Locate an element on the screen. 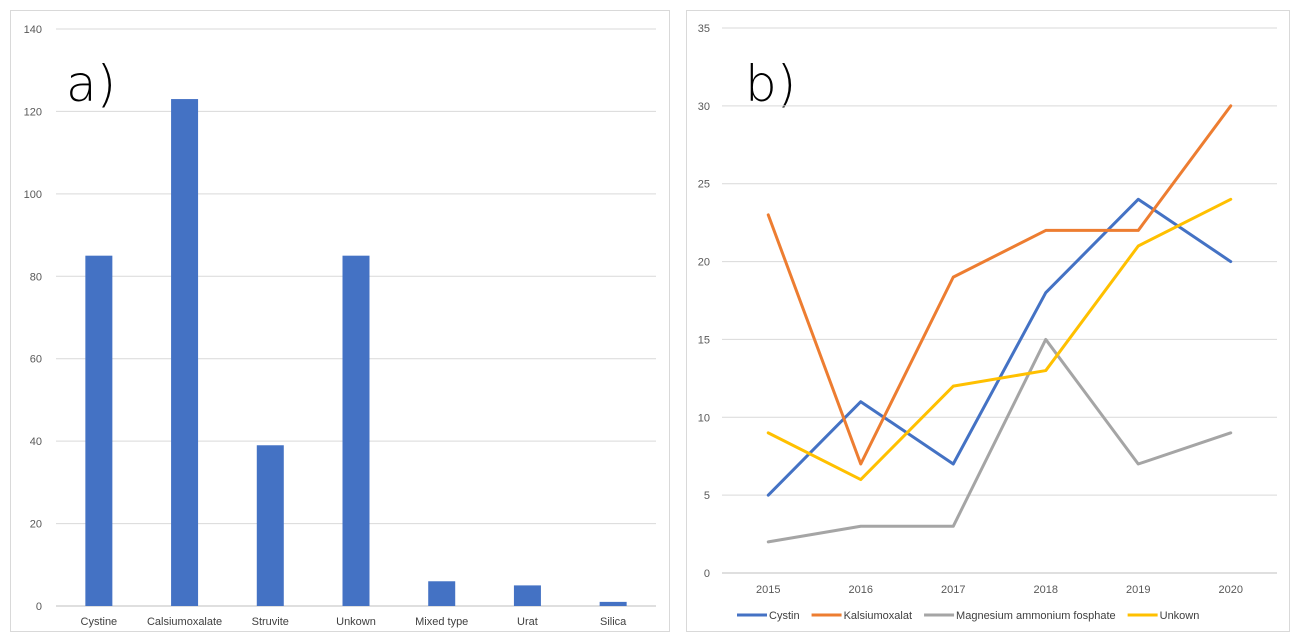 Image resolution: width=1292 pixels, height=634 pixels. y-tick-label: 30 is located at coordinates (704, 107).